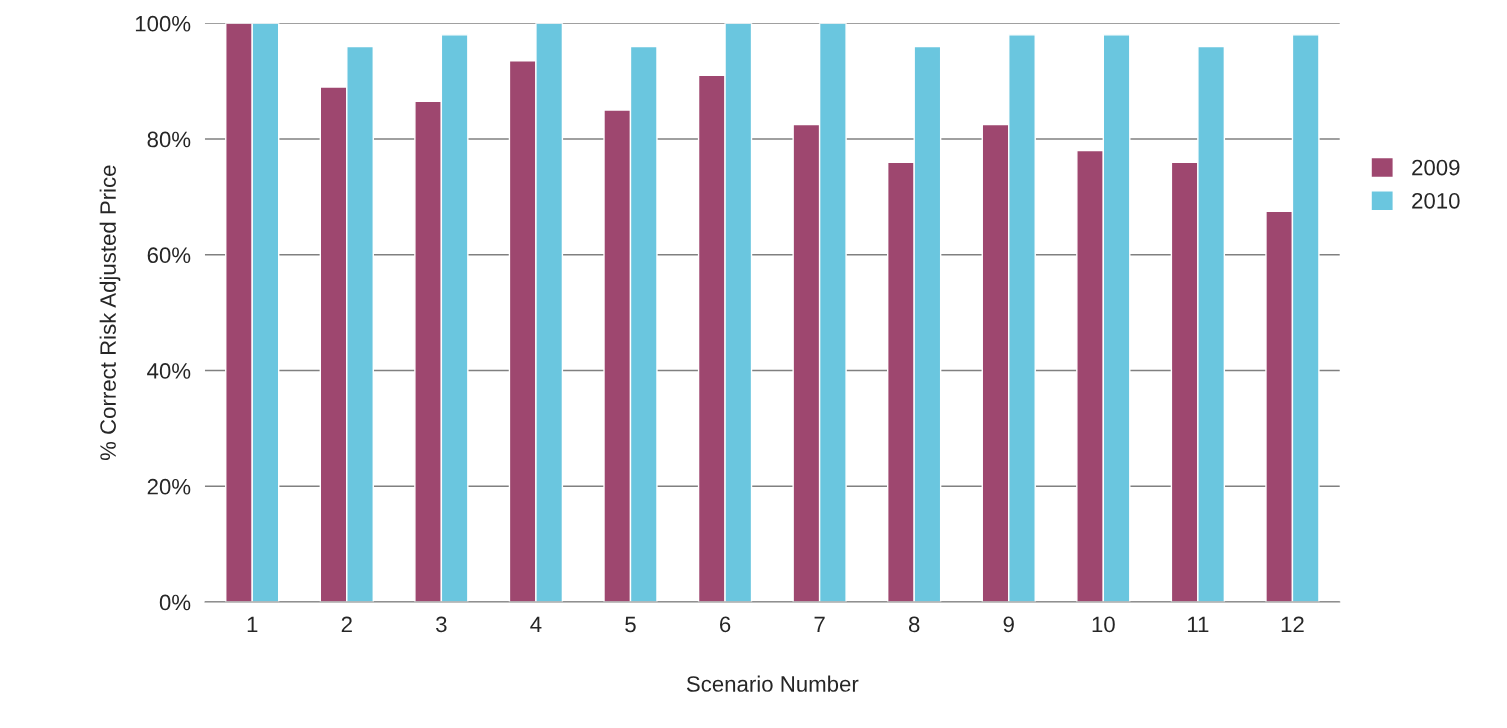 The width and height of the screenshot is (1507, 728). What do you see at coordinates (819, 624) in the screenshot?
I see `x-tick-label: 7` at bounding box center [819, 624].